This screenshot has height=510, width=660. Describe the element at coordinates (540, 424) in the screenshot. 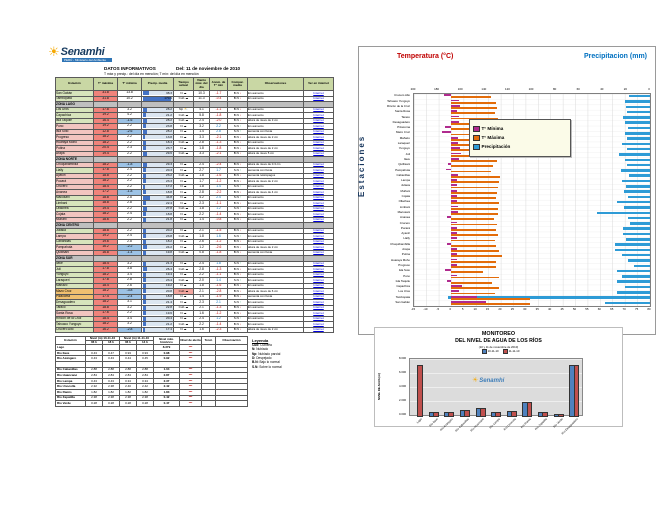

I see `river-x-label: Río Zapatilla` at that location.